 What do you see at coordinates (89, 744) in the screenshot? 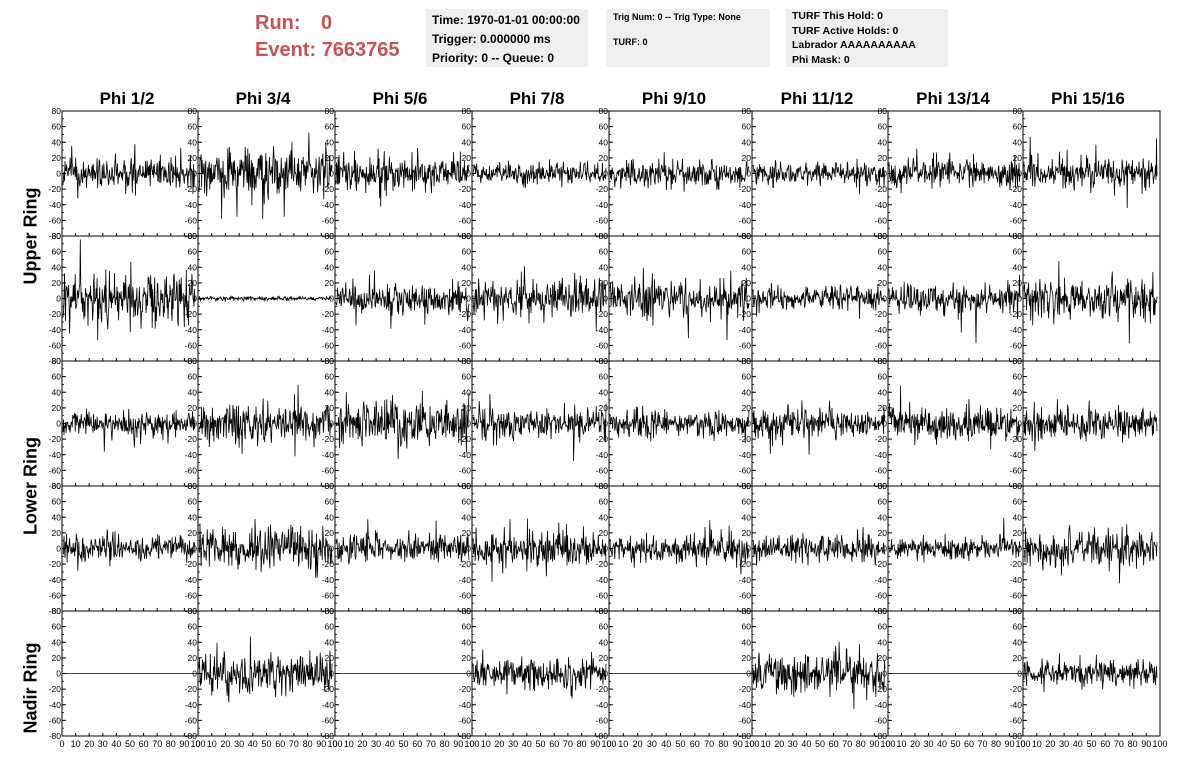
I see `x-tick-label: 20` at bounding box center [89, 744].